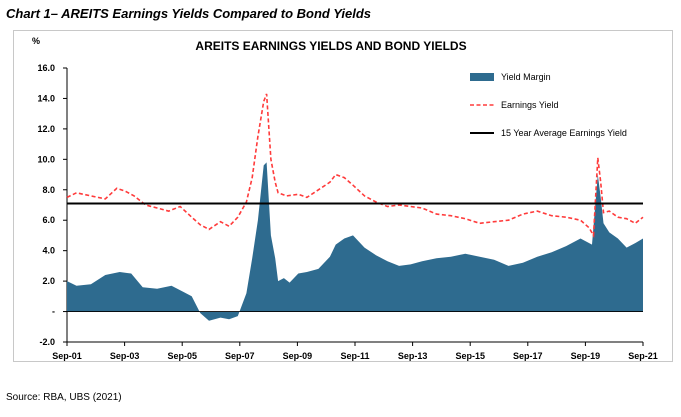 Image resolution: width=681 pixels, height=417 pixels. I want to click on x-tick-label: Sep-19, so click(586, 356).